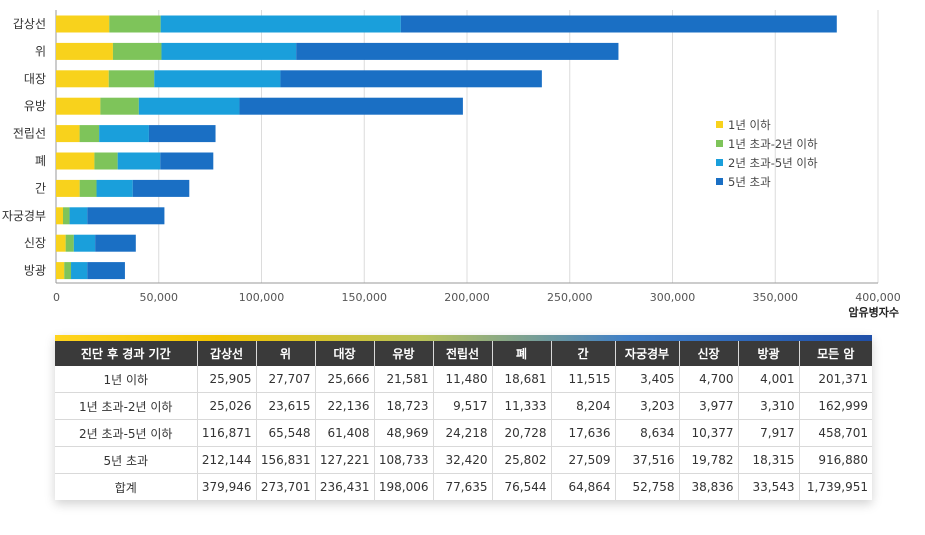  What do you see at coordinates (647, 379) in the screenshot?
I see `table-cell: 3,405` at bounding box center [647, 379].